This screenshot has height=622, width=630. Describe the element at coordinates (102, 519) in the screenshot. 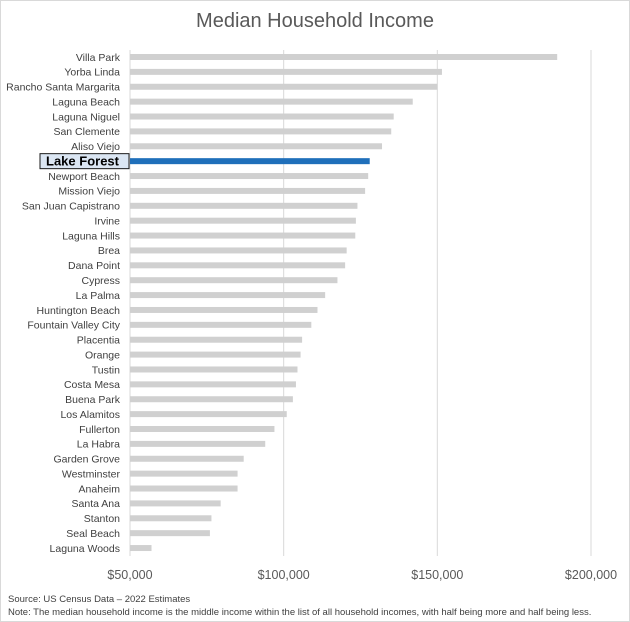

I see `category-label: Stanton` at that location.